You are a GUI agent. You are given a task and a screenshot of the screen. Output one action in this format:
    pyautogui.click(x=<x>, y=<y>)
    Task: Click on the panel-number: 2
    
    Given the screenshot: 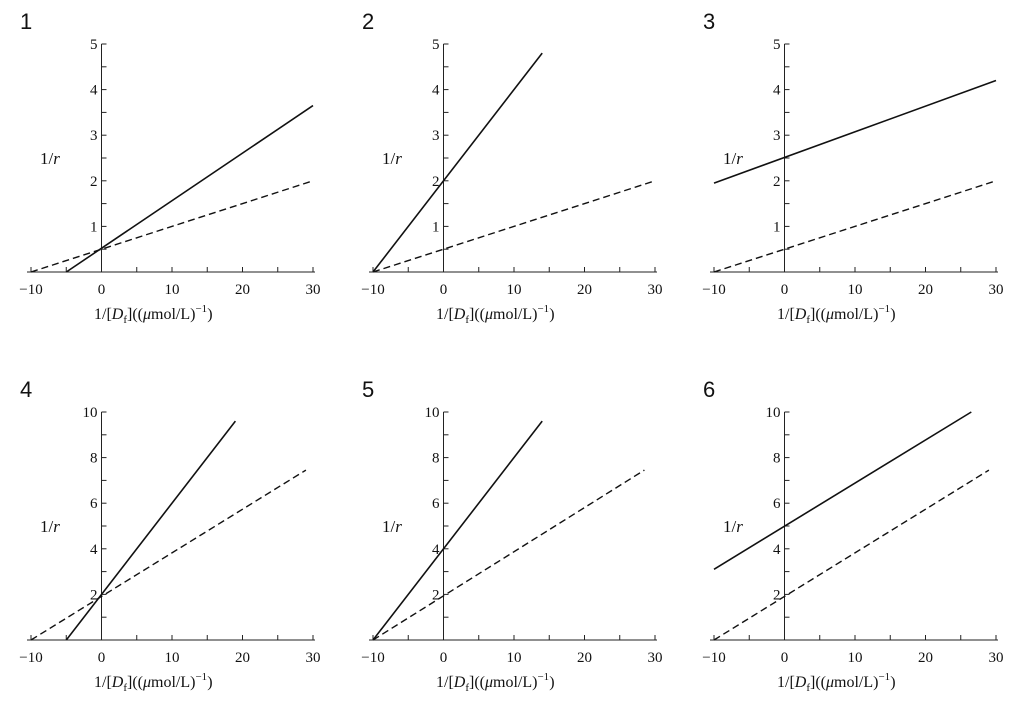 What is the action you would take?
    pyautogui.click(x=368, y=21)
    